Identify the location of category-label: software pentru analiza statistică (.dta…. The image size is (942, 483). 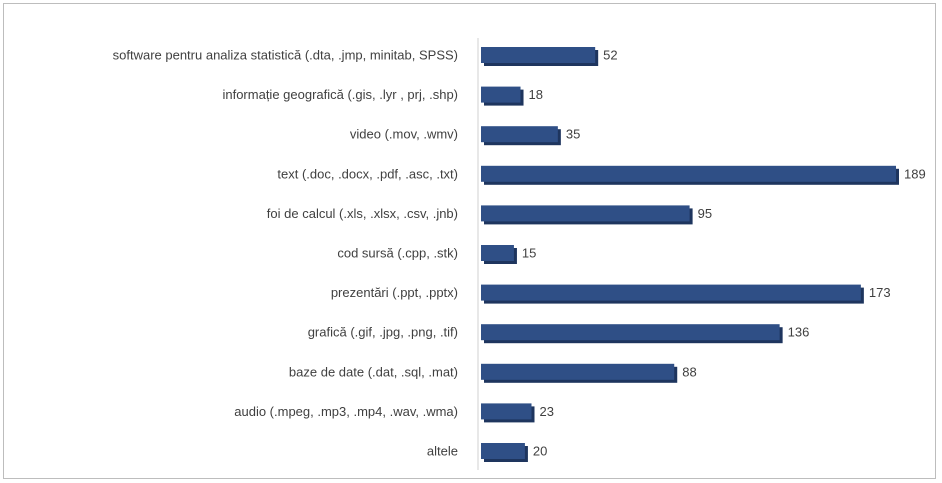
(285, 55).